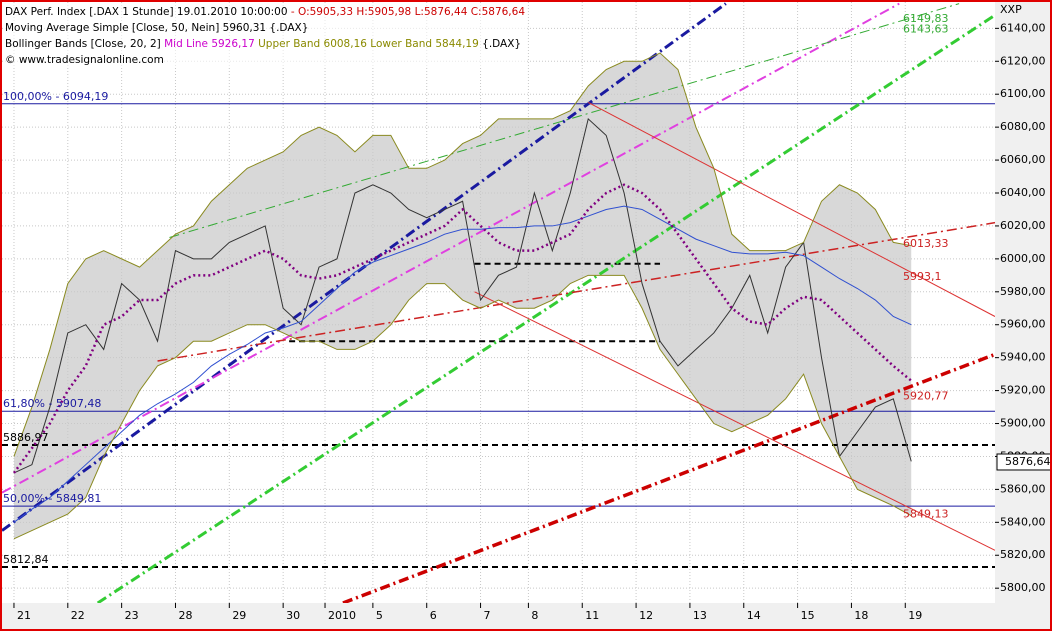 The height and width of the screenshot is (631, 1052). I want to click on y-tick-label: 5960,00, so click(1023, 324).